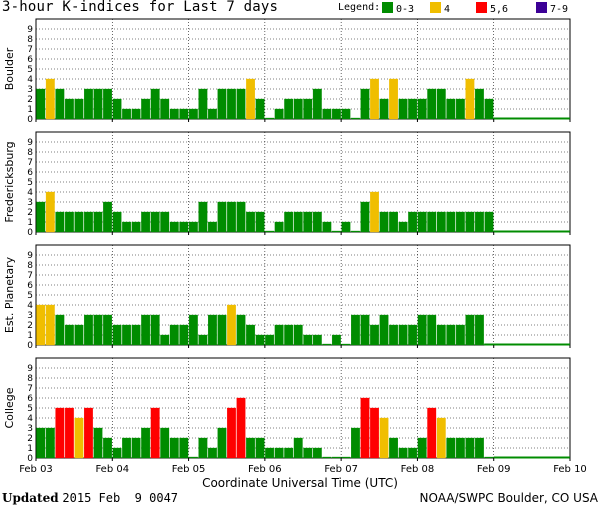 The height and width of the screenshot is (510, 600). I want to click on y-tick-label: 3, so click(30, 90).